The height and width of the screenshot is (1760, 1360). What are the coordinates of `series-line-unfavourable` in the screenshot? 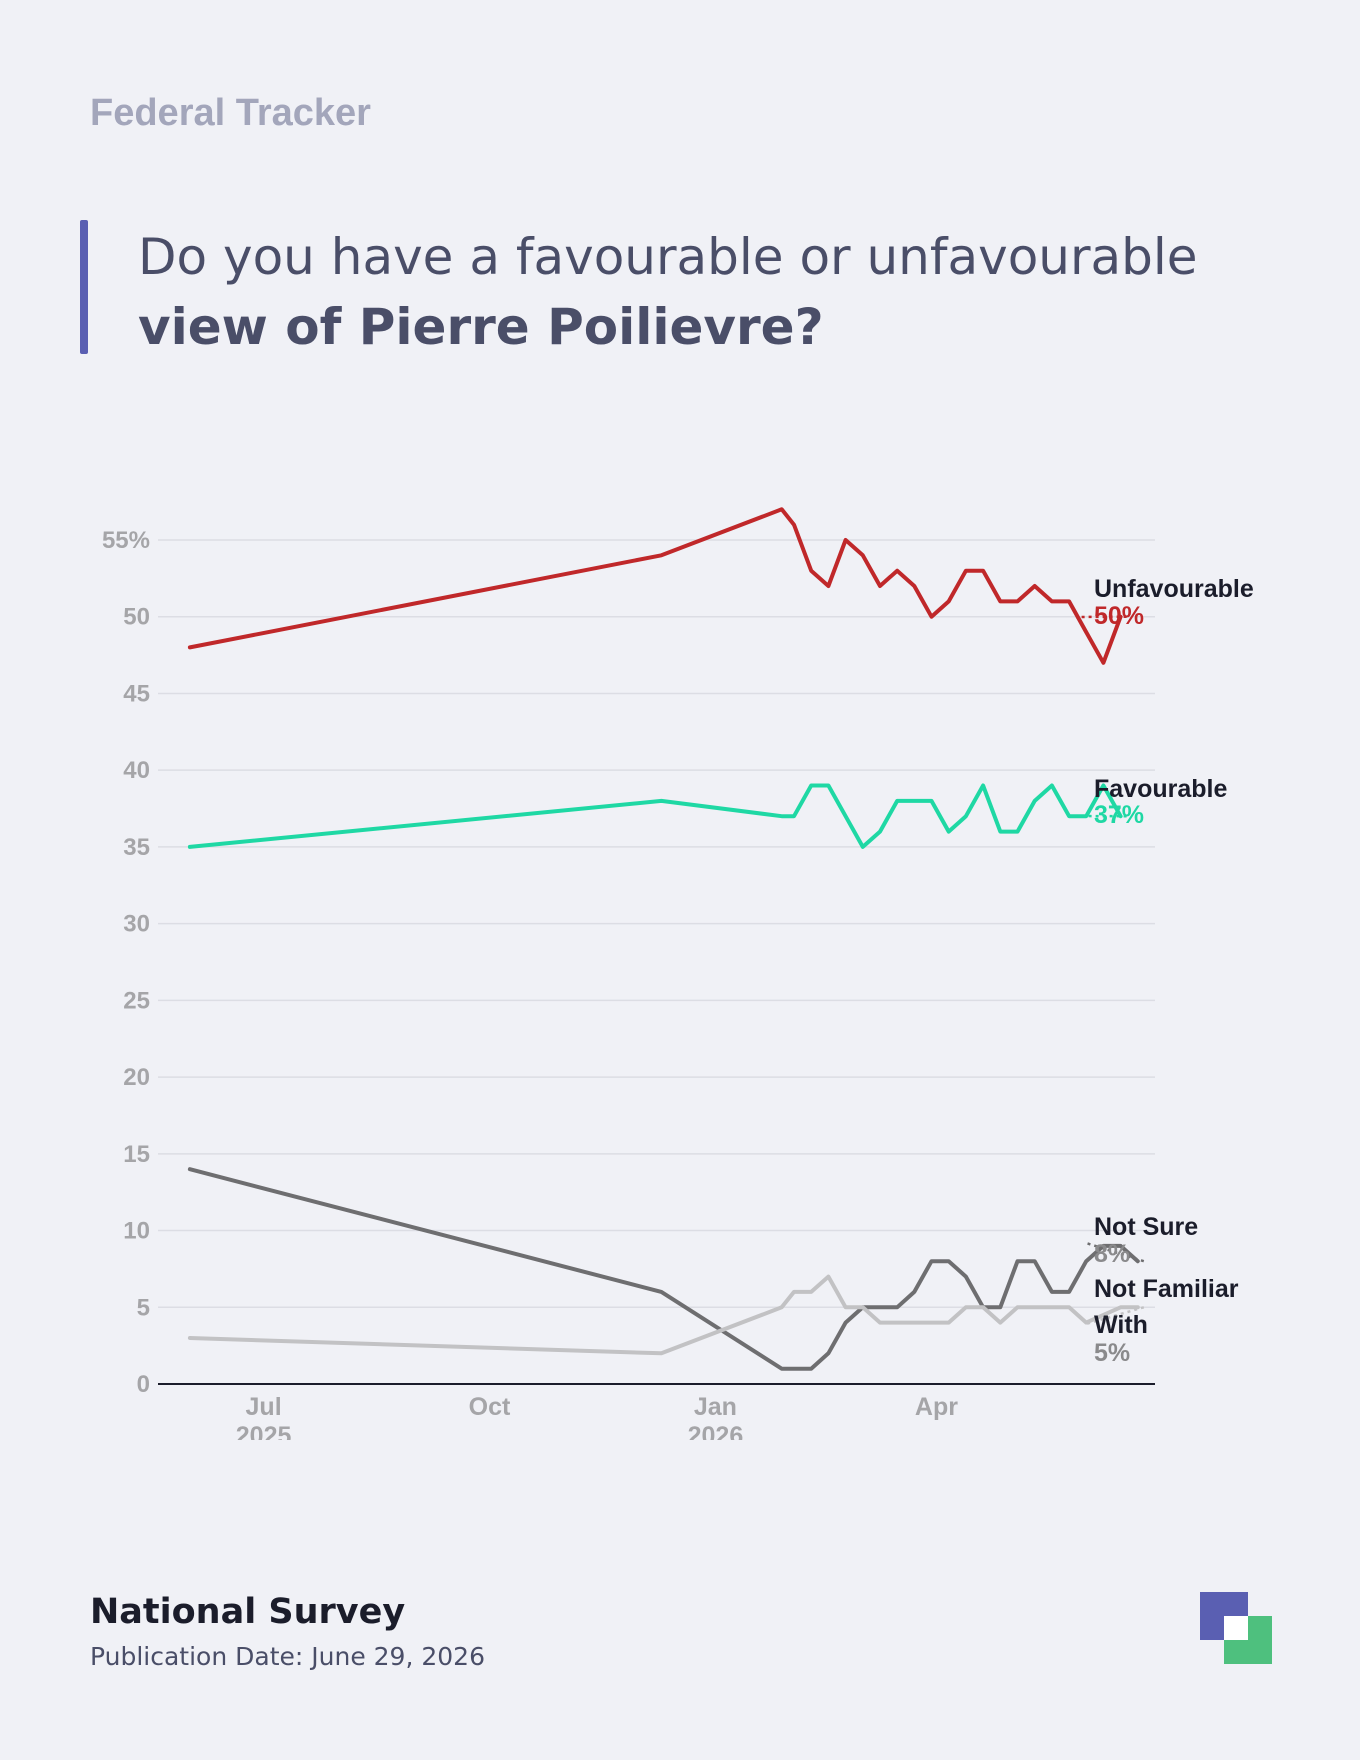 It's located at (655, 586).